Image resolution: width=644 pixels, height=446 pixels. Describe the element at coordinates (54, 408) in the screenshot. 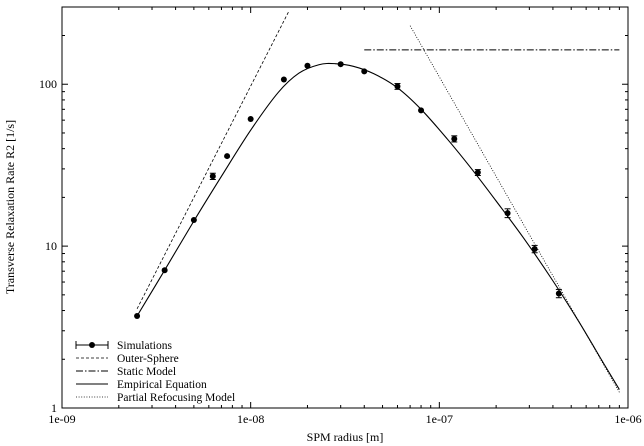

I see `y-tick-label: 1` at that location.